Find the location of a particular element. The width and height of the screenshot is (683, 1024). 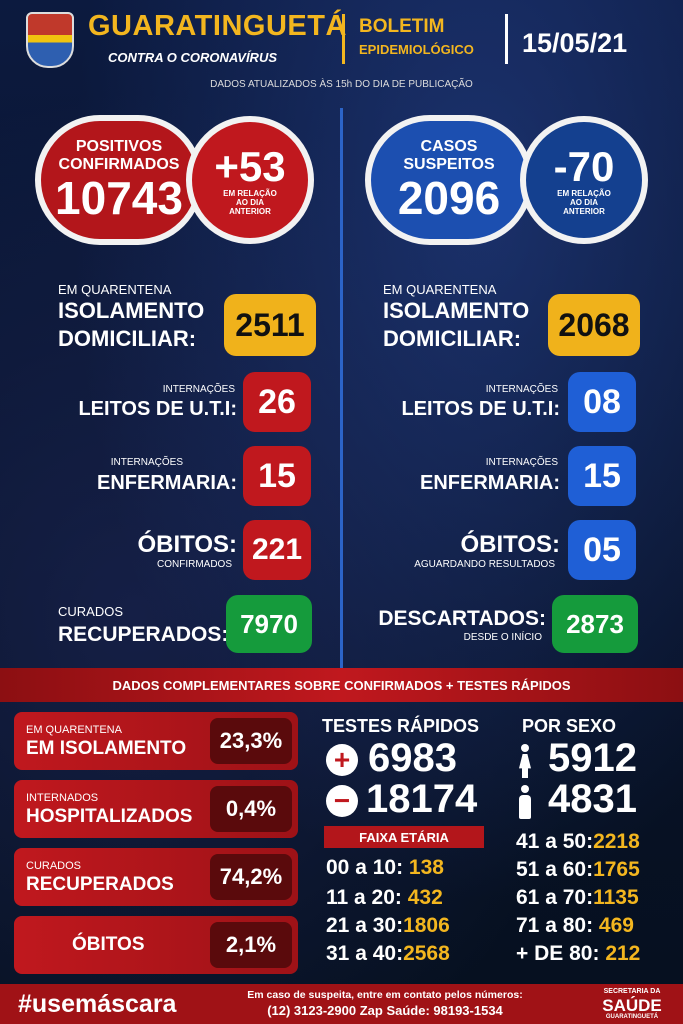

discarded-small: DESDE O INÍCIO is located at coordinates (502, 637).